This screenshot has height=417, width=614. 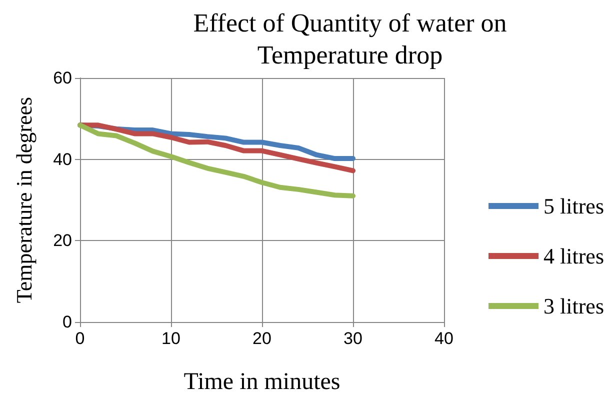 What do you see at coordinates (67, 322) in the screenshot?
I see `y-tick-label: 0` at bounding box center [67, 322].